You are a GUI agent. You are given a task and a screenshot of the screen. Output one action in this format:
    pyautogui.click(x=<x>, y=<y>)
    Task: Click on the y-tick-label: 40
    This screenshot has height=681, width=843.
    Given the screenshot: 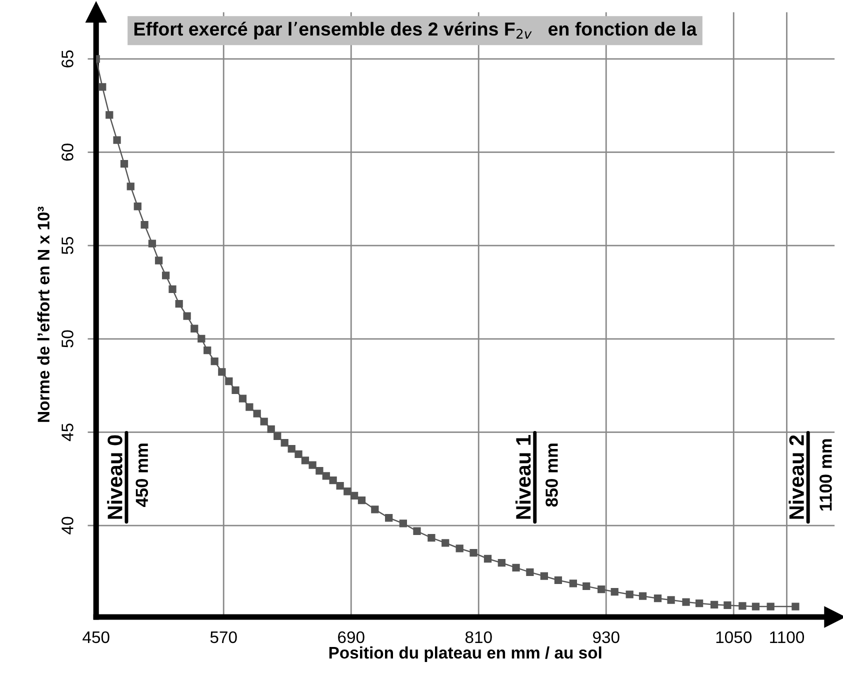 What is the action you would take?
    pyautogui.click(x=68, y=525)
    